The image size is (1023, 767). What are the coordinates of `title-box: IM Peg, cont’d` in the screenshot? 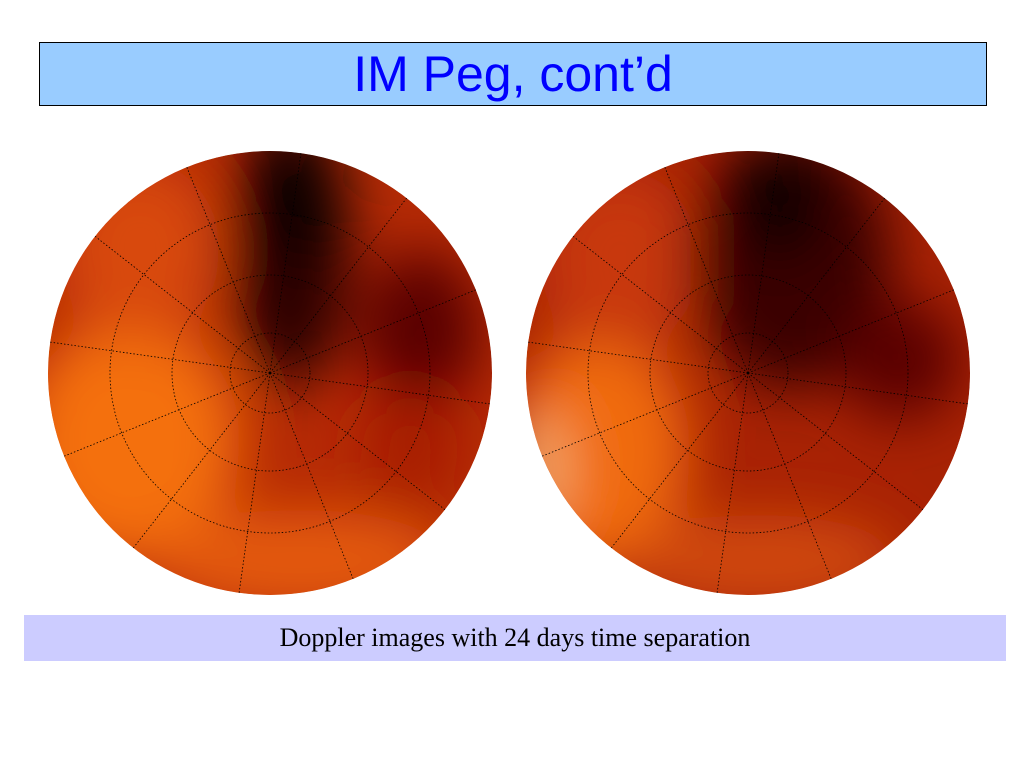 It's located at (513, 74).